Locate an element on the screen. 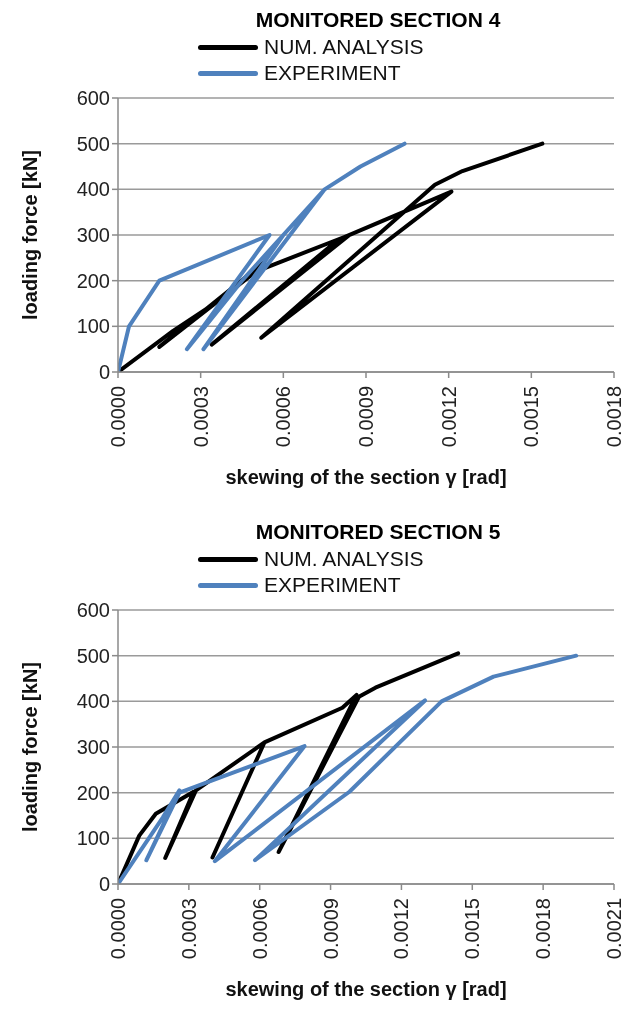 This screenshot has width=643, height=1029. chart-title: MONITORED SECTION 4 is located at coordinates (378, 20).